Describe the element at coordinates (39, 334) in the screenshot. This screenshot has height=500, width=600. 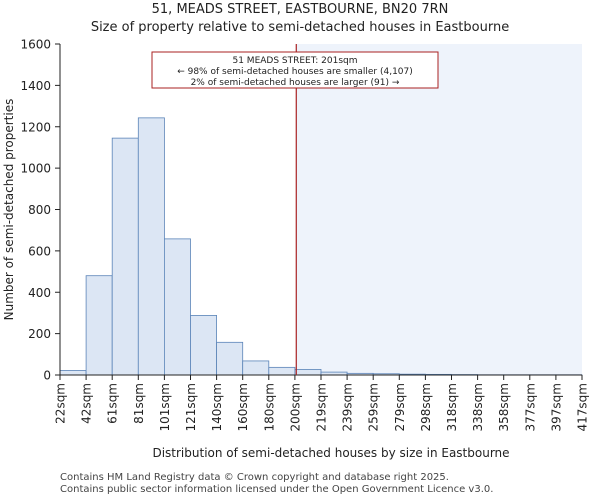
I see `y-tick-label: 200` at that location.